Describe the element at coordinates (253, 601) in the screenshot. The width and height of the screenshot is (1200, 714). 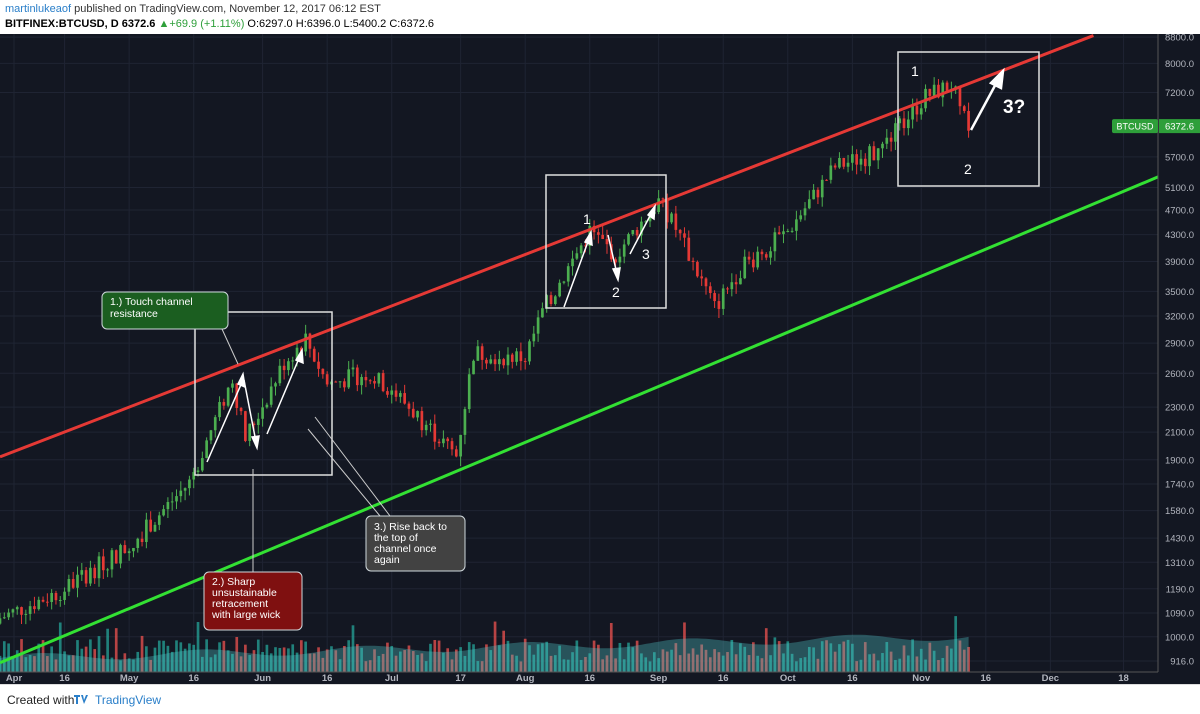
I see `callout2-box` at that location.